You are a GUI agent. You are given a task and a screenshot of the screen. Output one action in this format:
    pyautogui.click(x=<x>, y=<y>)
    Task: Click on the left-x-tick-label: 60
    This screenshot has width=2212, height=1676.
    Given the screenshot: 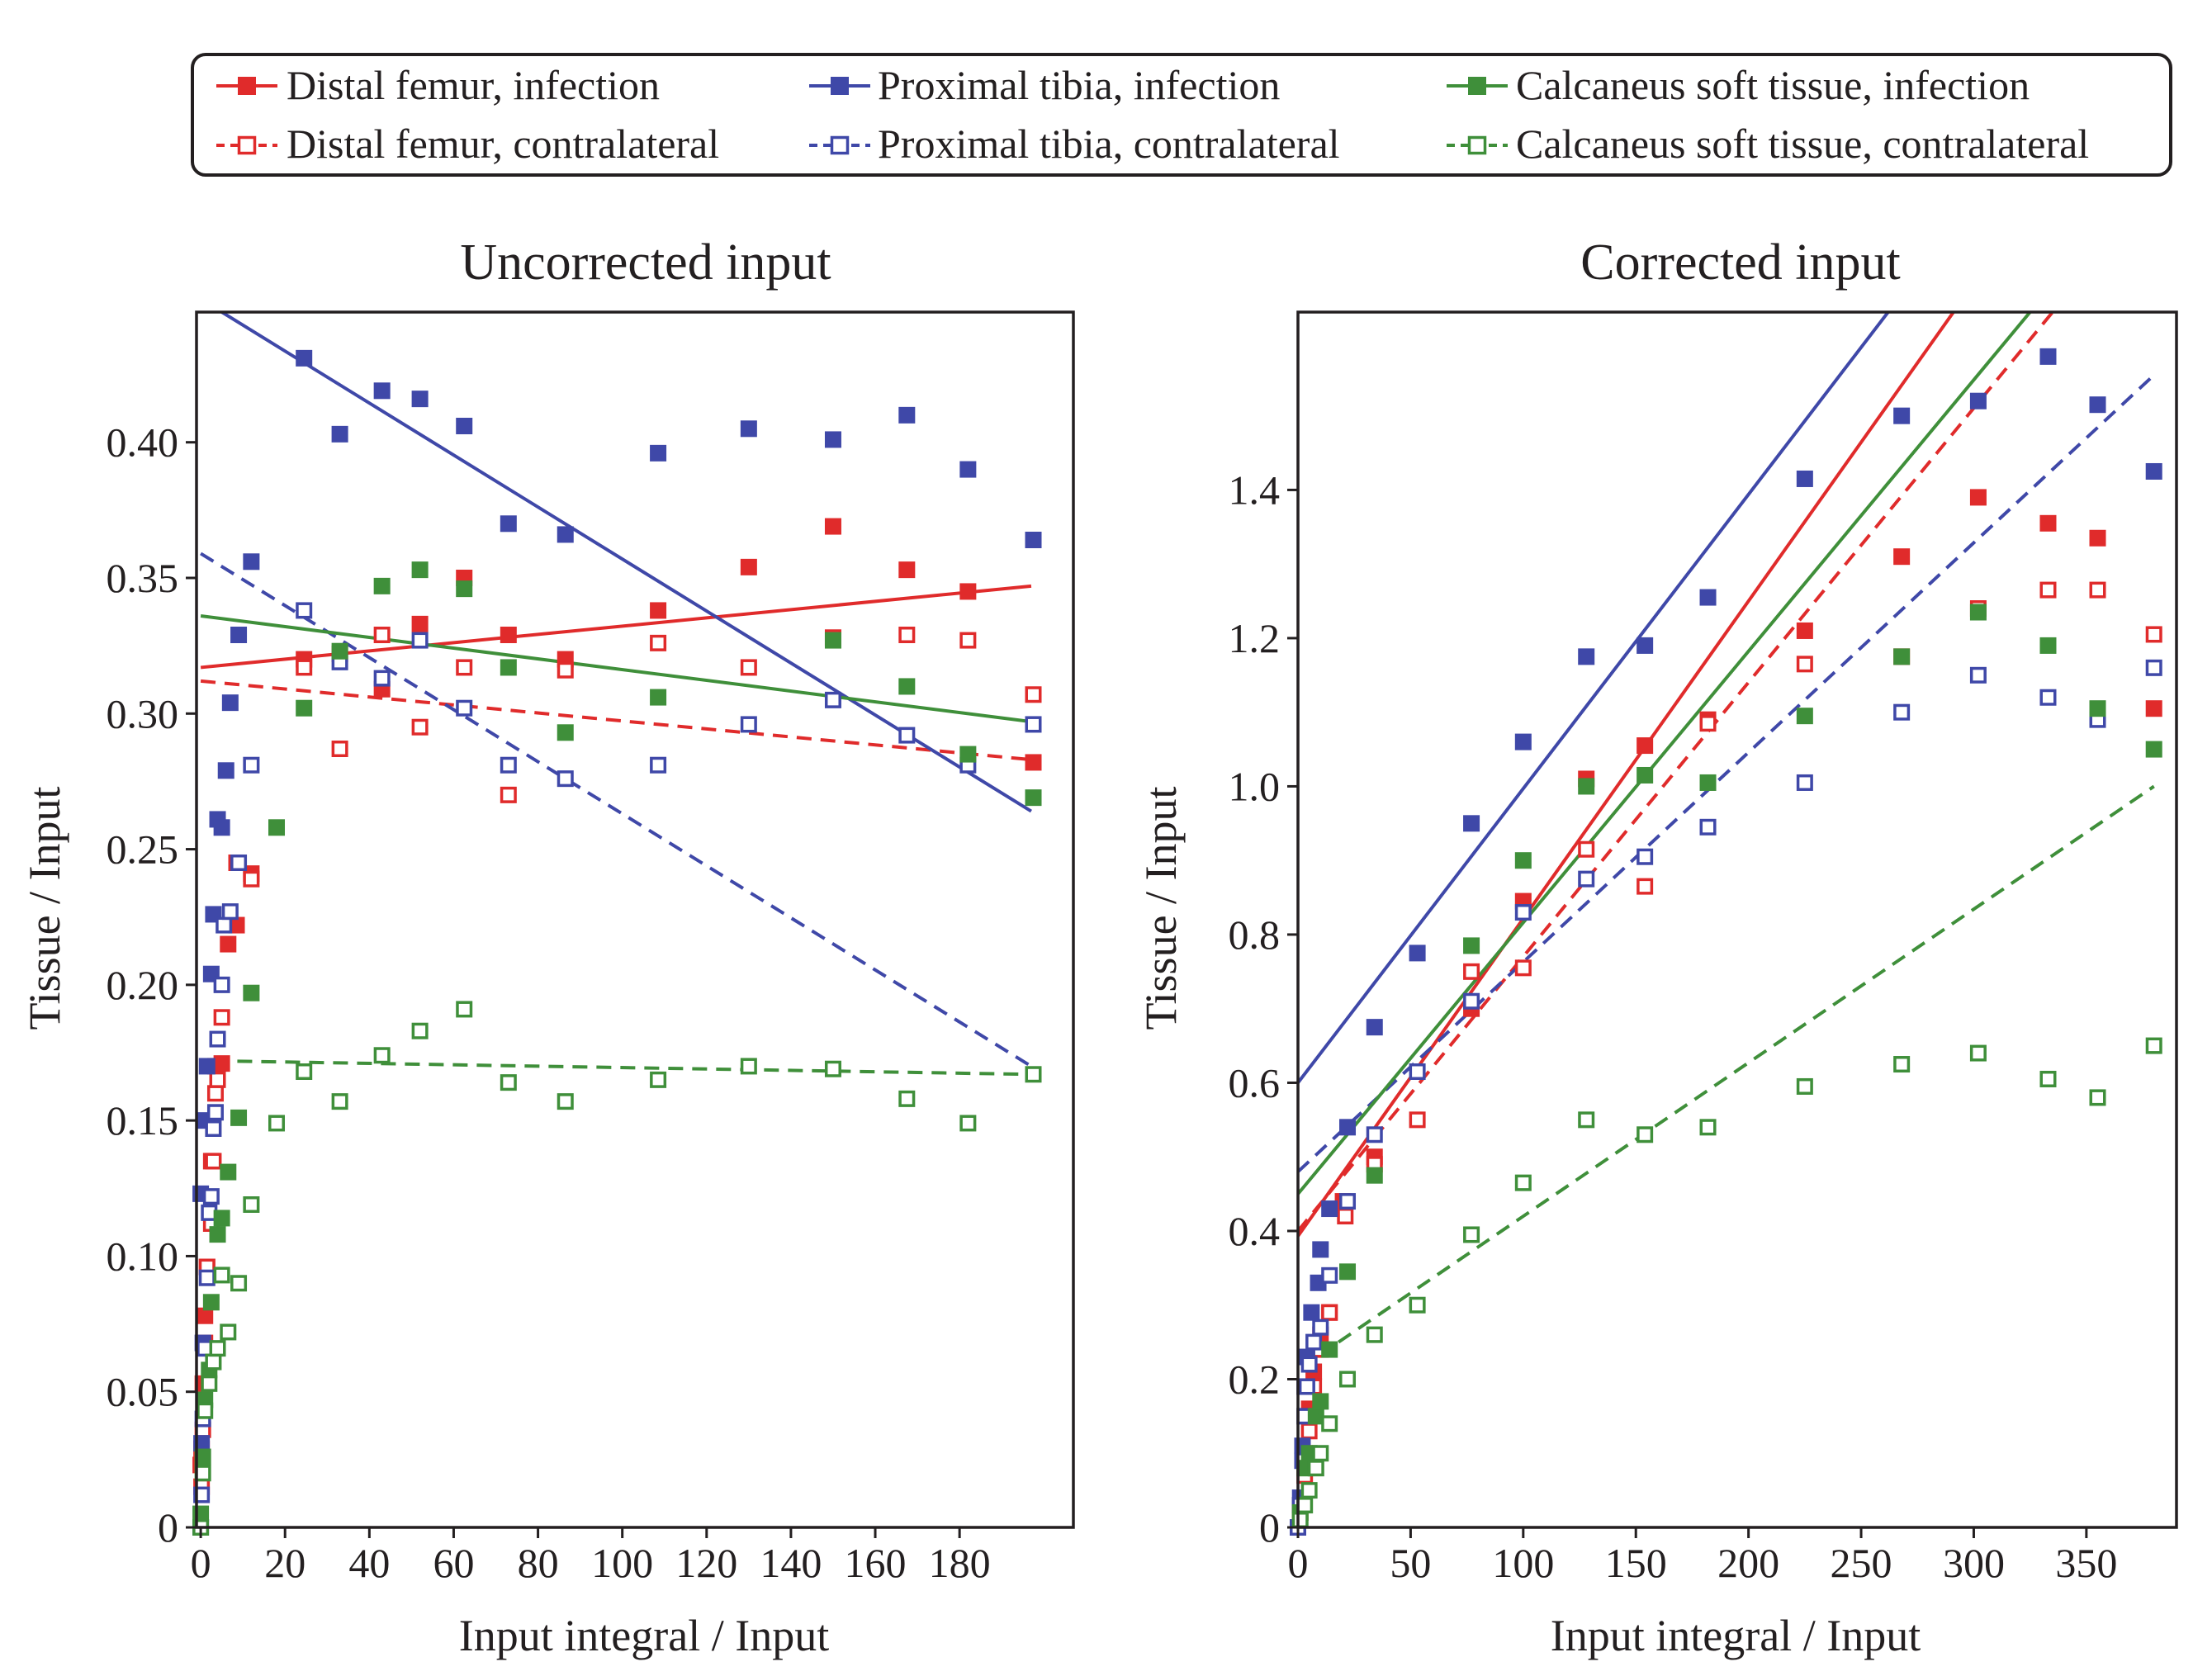 What is the action you would take?
    pyautogui.click(x=453, y=1563)
    